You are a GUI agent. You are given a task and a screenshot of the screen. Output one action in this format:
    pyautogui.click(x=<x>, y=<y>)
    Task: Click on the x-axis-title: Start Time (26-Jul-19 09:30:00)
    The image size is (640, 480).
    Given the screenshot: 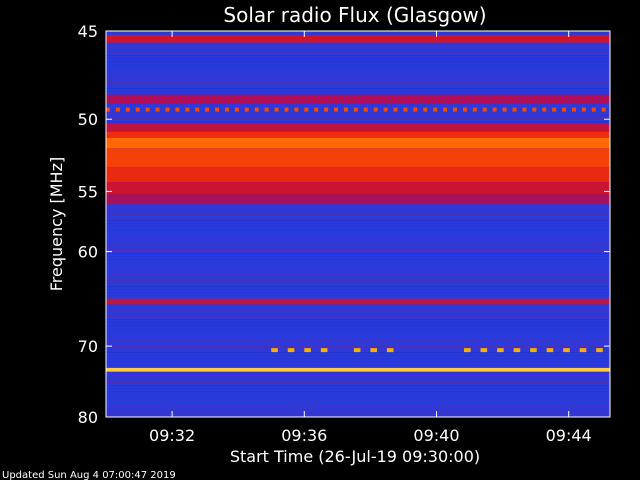 What is the action you would take?
    pyautogui.click(x=355, y=456)
    